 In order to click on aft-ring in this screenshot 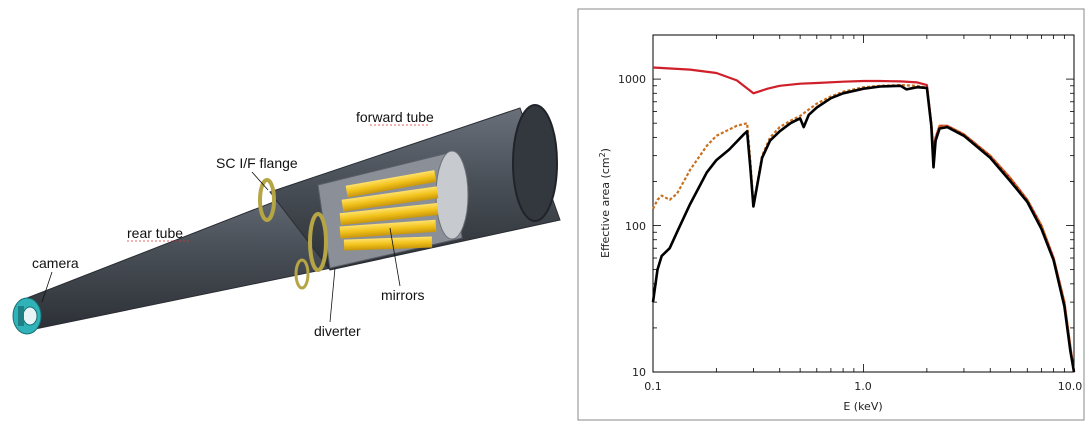, I will do `click(302, 274)`.